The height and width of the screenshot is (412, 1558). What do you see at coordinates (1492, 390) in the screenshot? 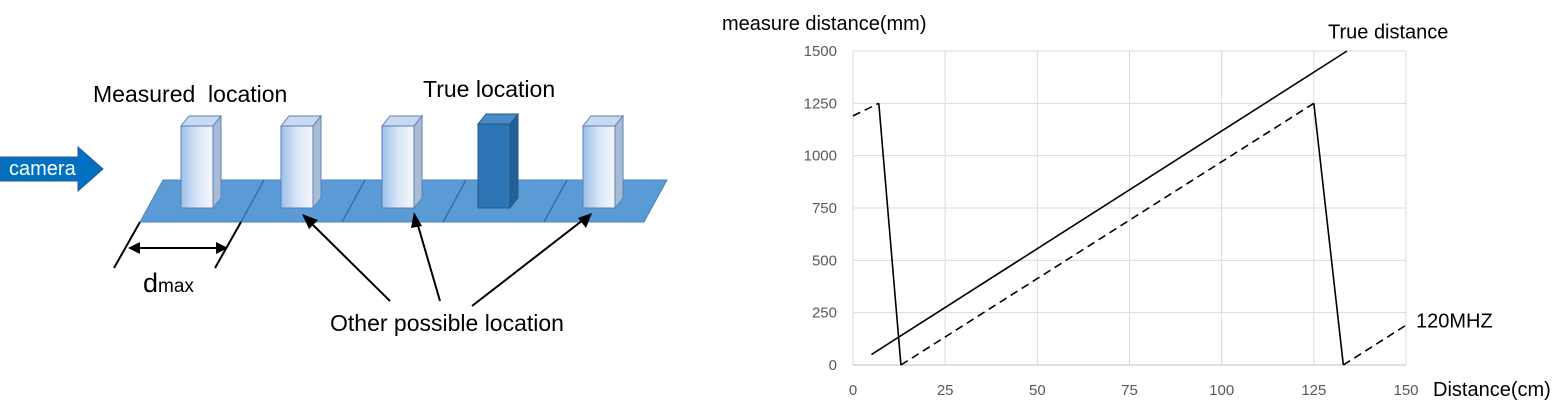
I see `x-axis-label: Distance(cm)` at bounding box center [1492, 390].